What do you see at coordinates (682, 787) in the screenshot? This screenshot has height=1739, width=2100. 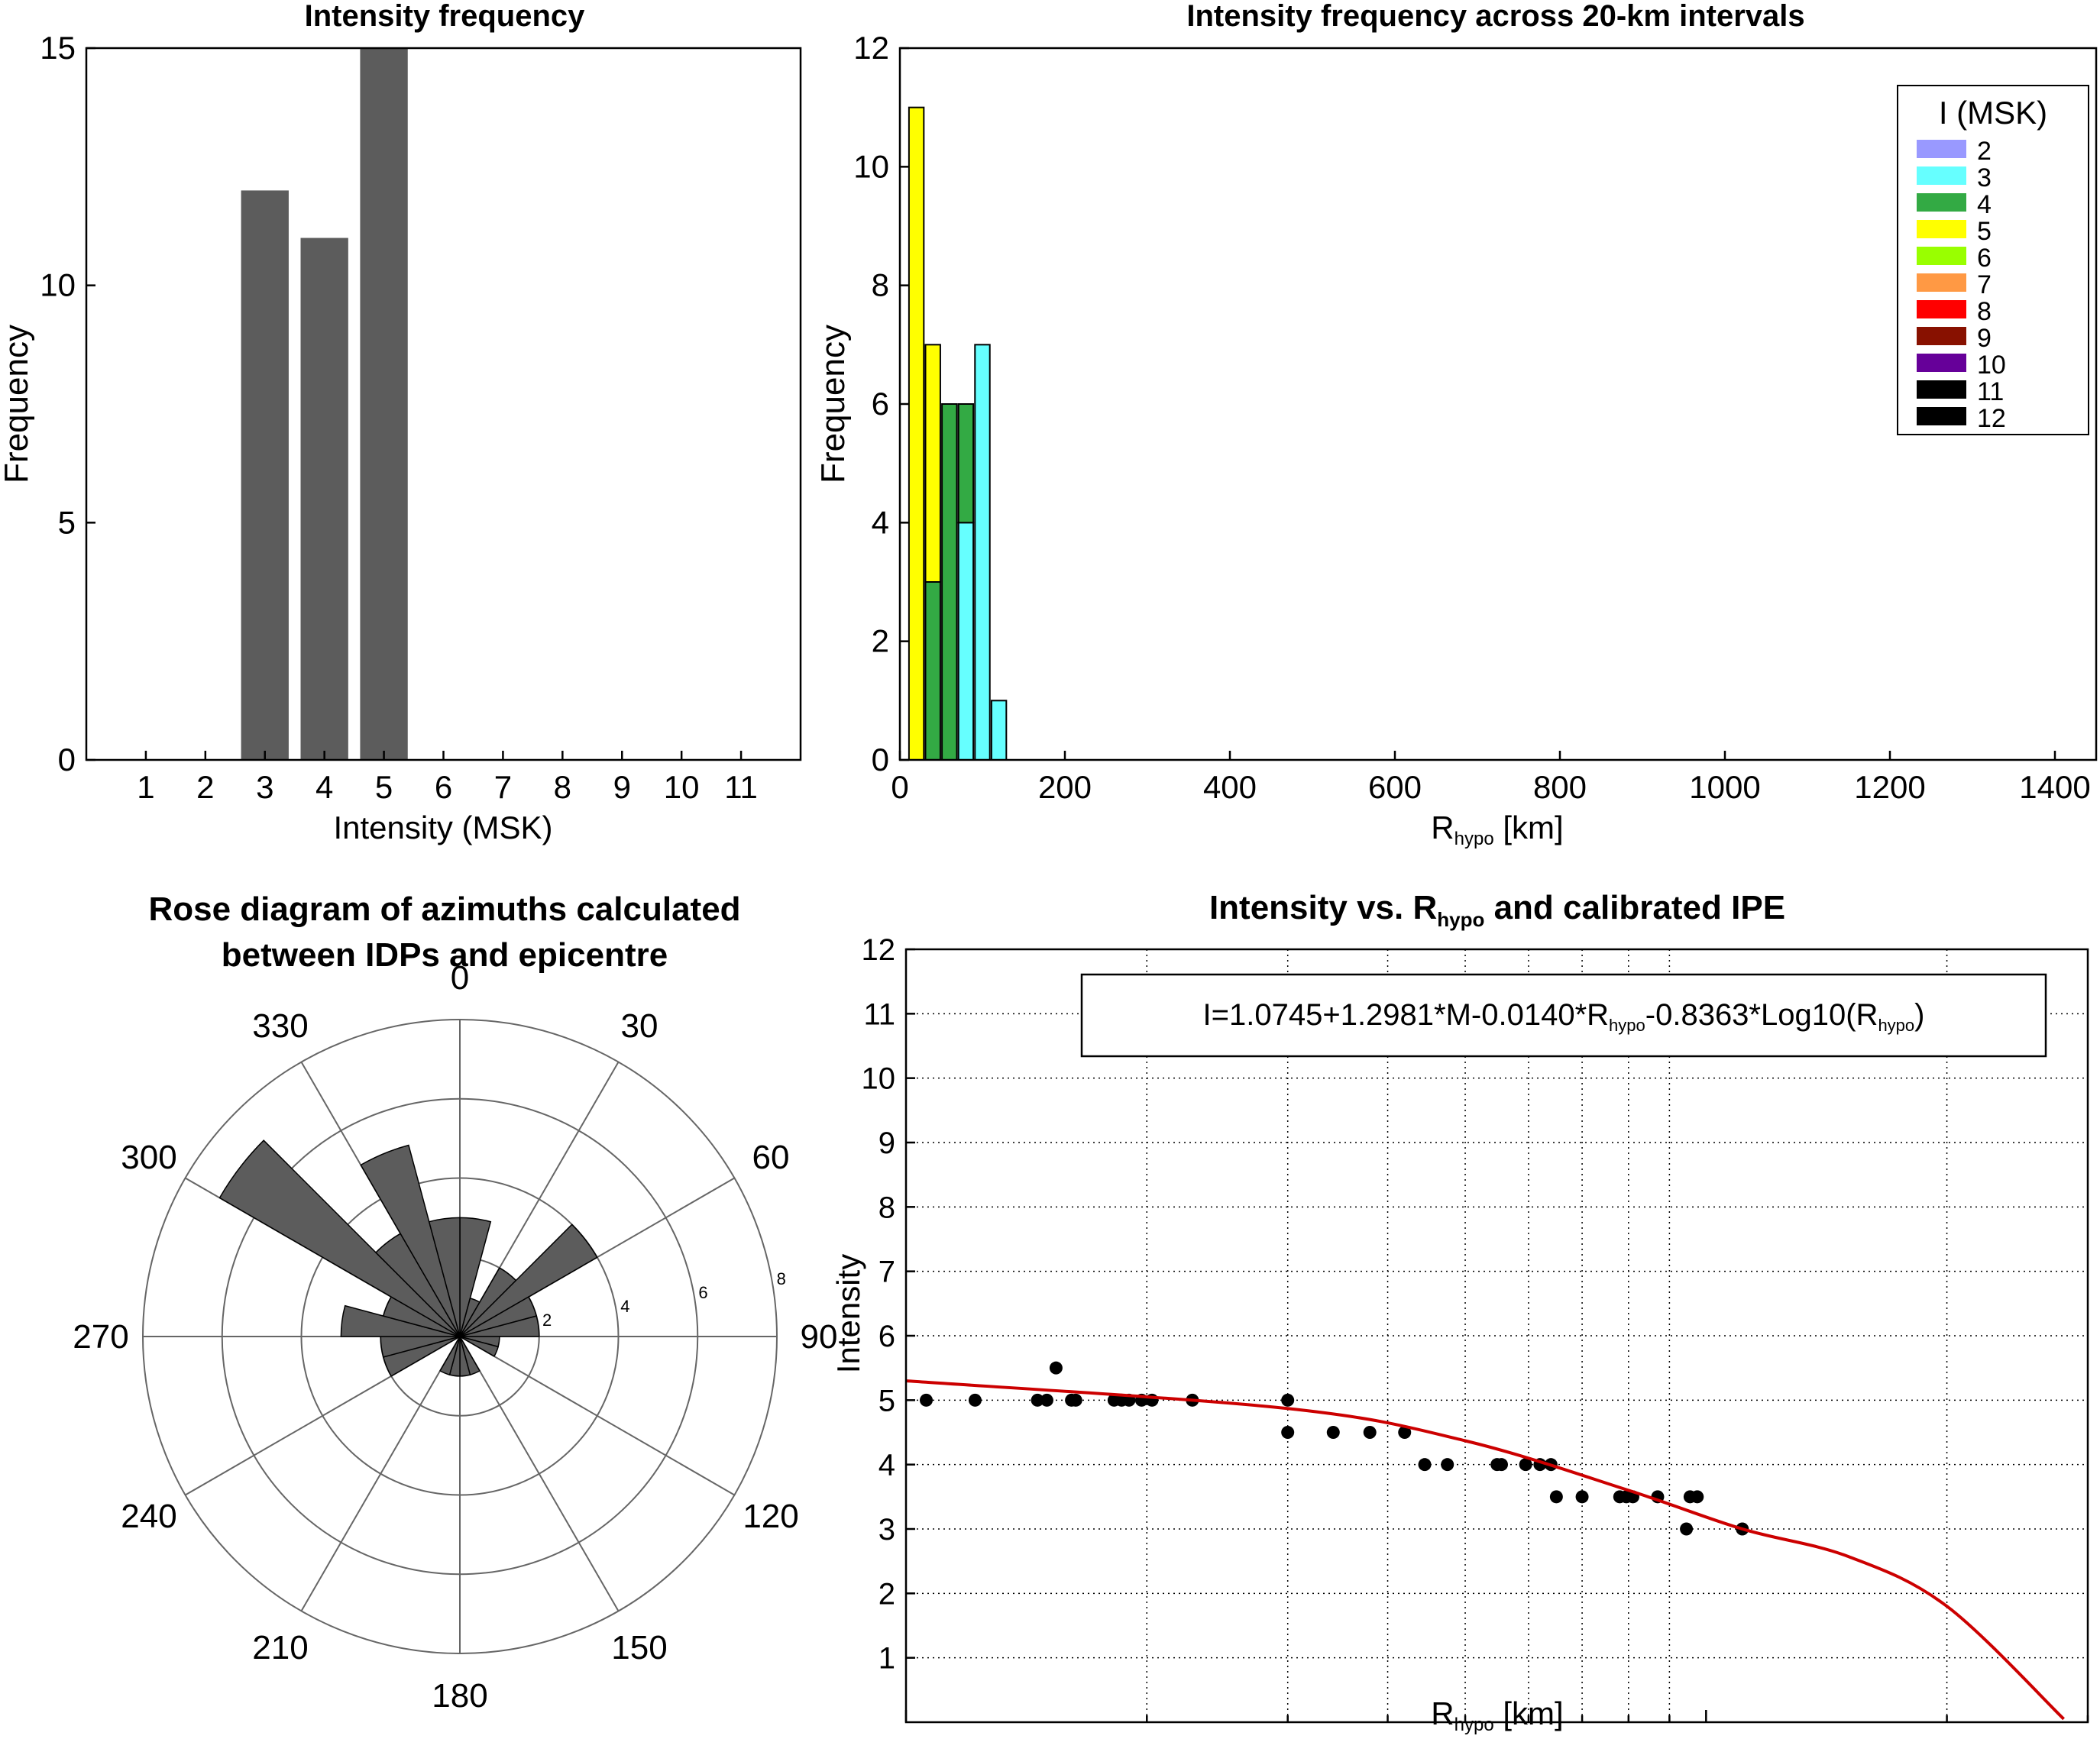 I see `x-tick-label: 10` at bounding box center [682, 787].